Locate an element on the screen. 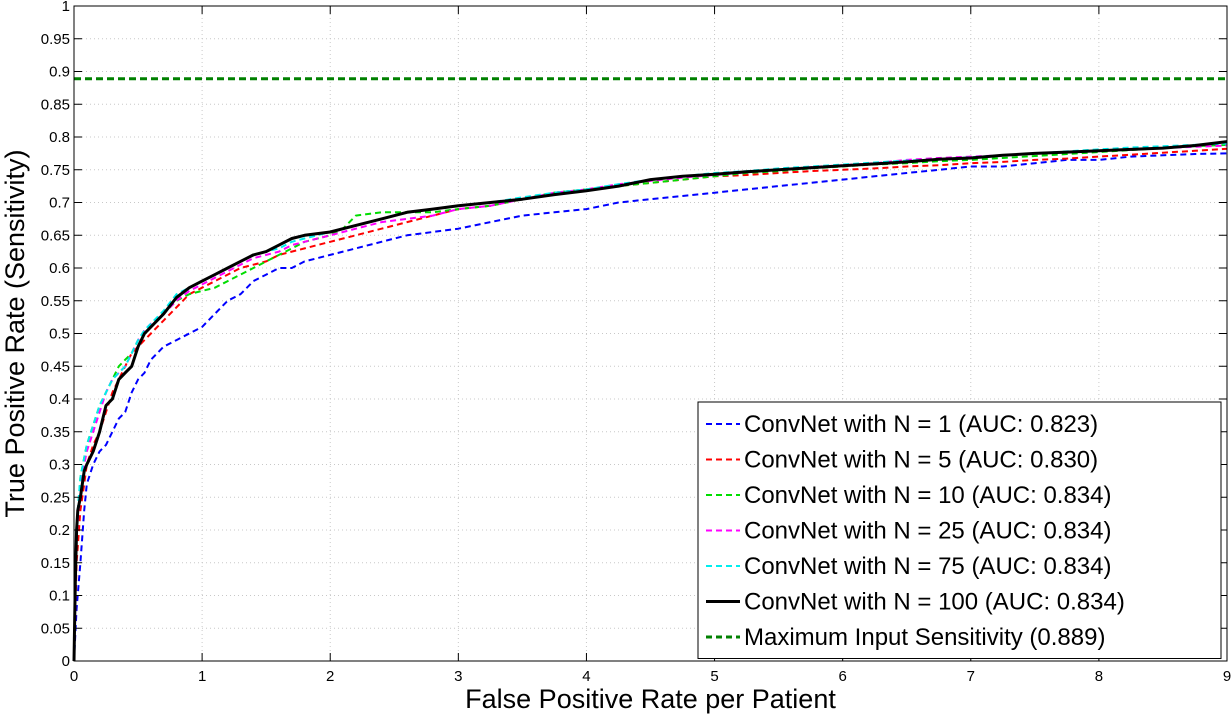 This screenshot has height=716, width=1232. x-tick-label: 4 is located at coordinates (586, 676).